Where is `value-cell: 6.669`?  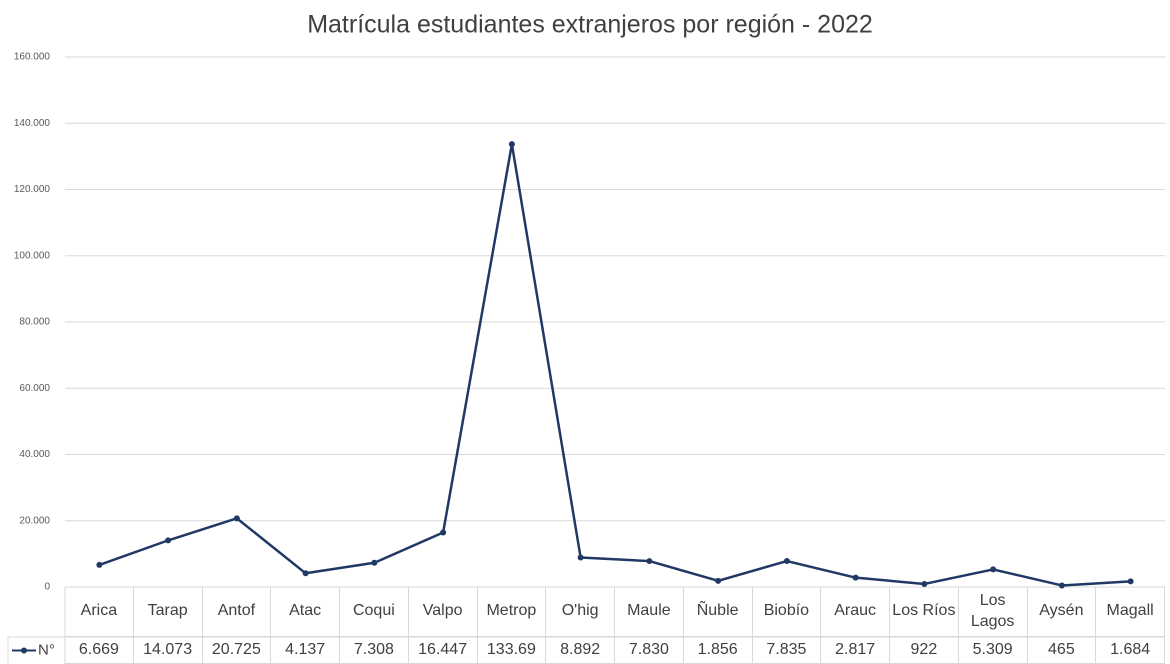
value-cell: 6.669 is located at coordinates (99, 650).